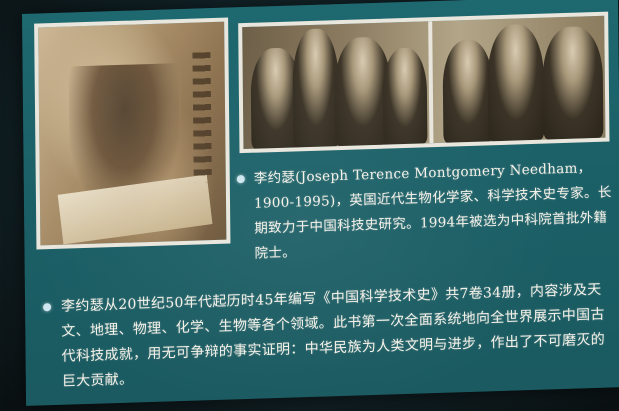 This screenshot has height=411, width=619. What do you see at coordinates (202, 117) in the screenshot?
I see `photo-calligraphy` at bounding box center [202, 117].